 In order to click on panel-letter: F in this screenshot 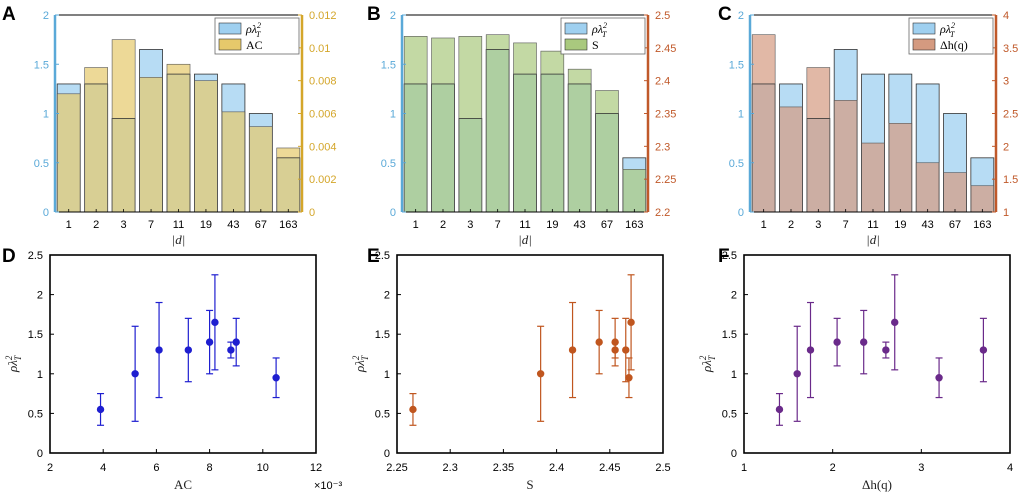, I will do `click(724, 256)`.